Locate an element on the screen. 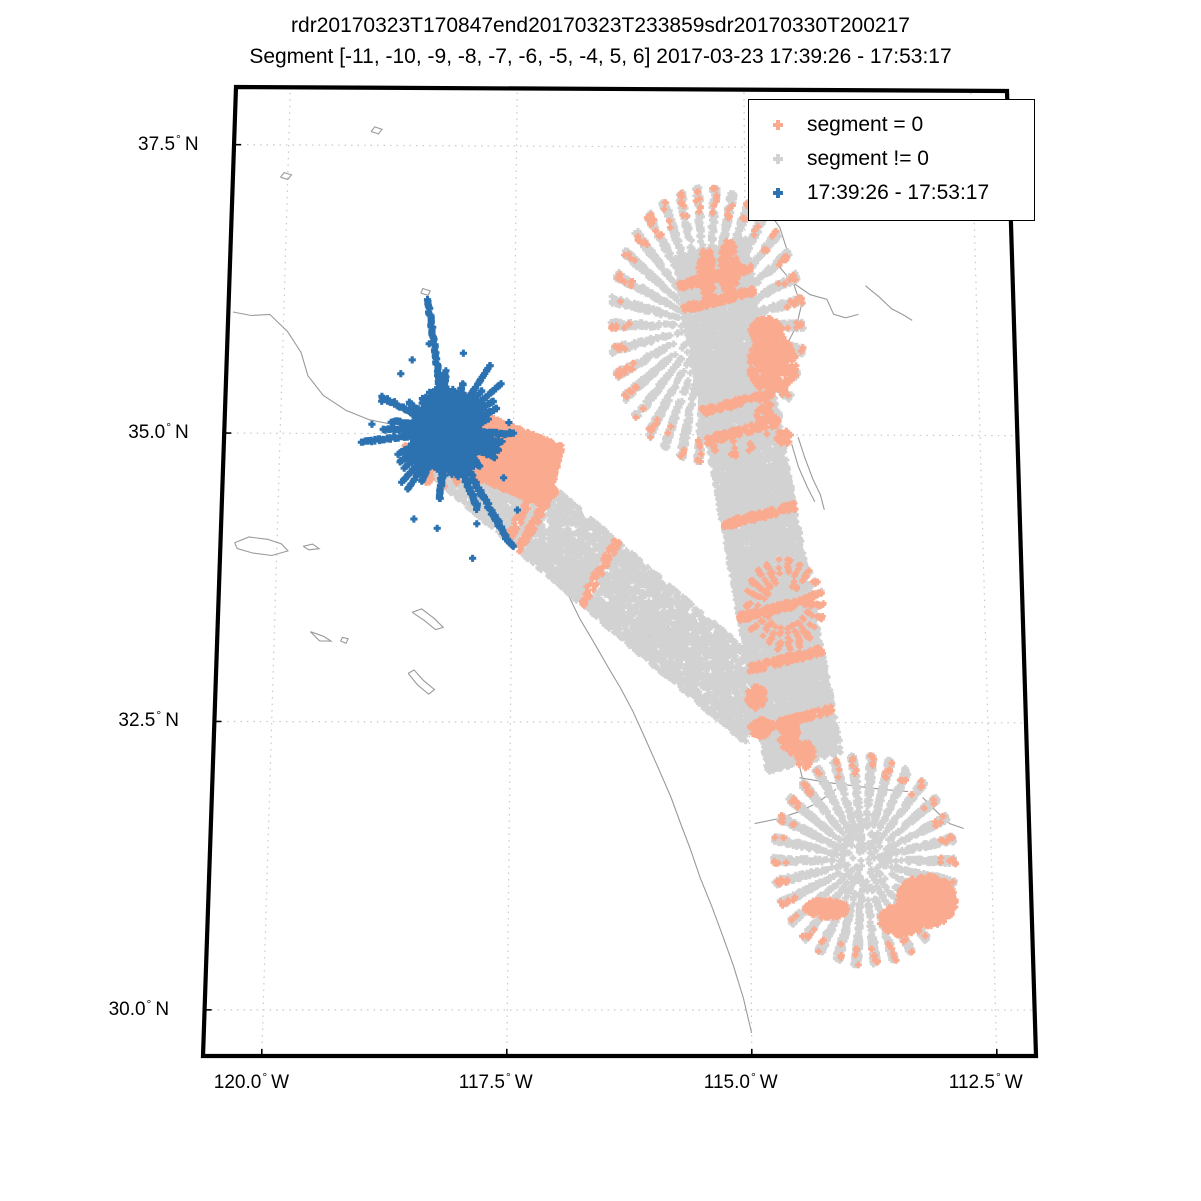 The width and height of the screenshot is (1201, 1201). x-tick-label: 117.5° W is located at coordinates (495, 1081).